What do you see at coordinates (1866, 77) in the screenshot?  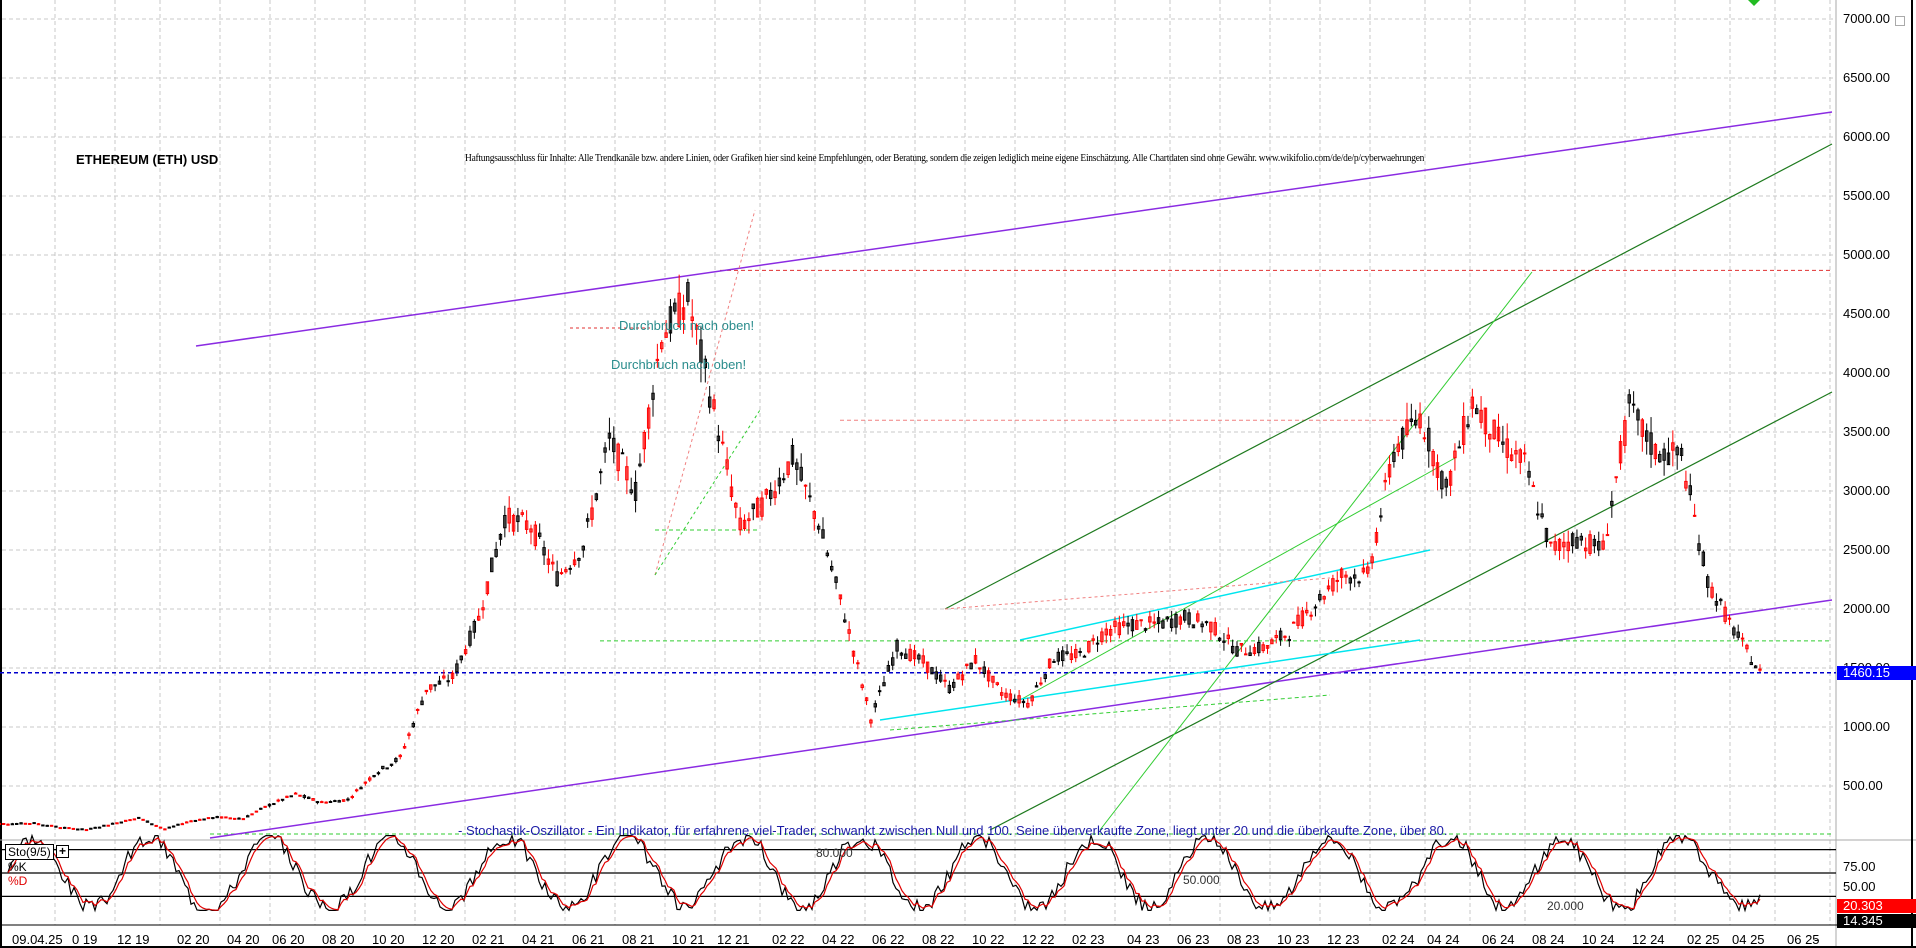 I see `price-tick: 6500.00` at bounding box center [1866, 77].